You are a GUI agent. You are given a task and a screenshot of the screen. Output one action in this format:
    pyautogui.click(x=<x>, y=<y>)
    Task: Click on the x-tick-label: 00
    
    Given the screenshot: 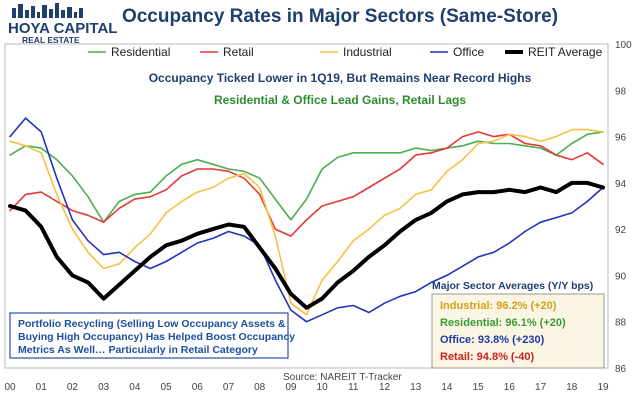 What is the action you would take?
    pyautogui.click(x=10, y=387)
    